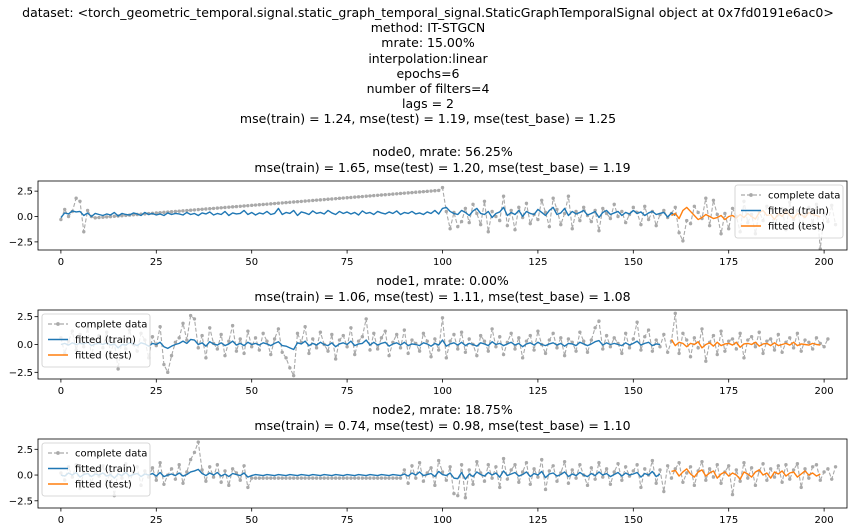 The width and height of the screenshot is (856, 532). I want to click on suptitle-line: epochs=6, so click(428, 73).